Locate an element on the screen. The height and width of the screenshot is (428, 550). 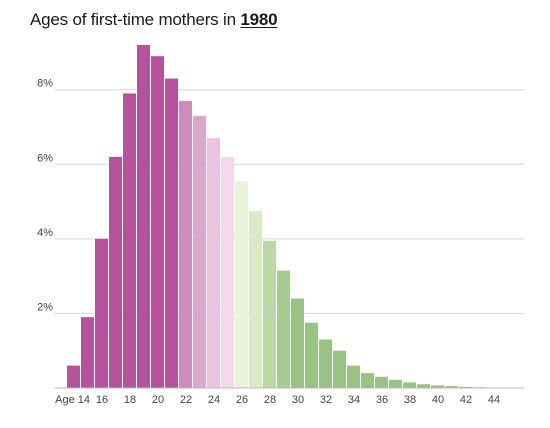
y-tick-label: 6% is located at coordinates (45, 158).